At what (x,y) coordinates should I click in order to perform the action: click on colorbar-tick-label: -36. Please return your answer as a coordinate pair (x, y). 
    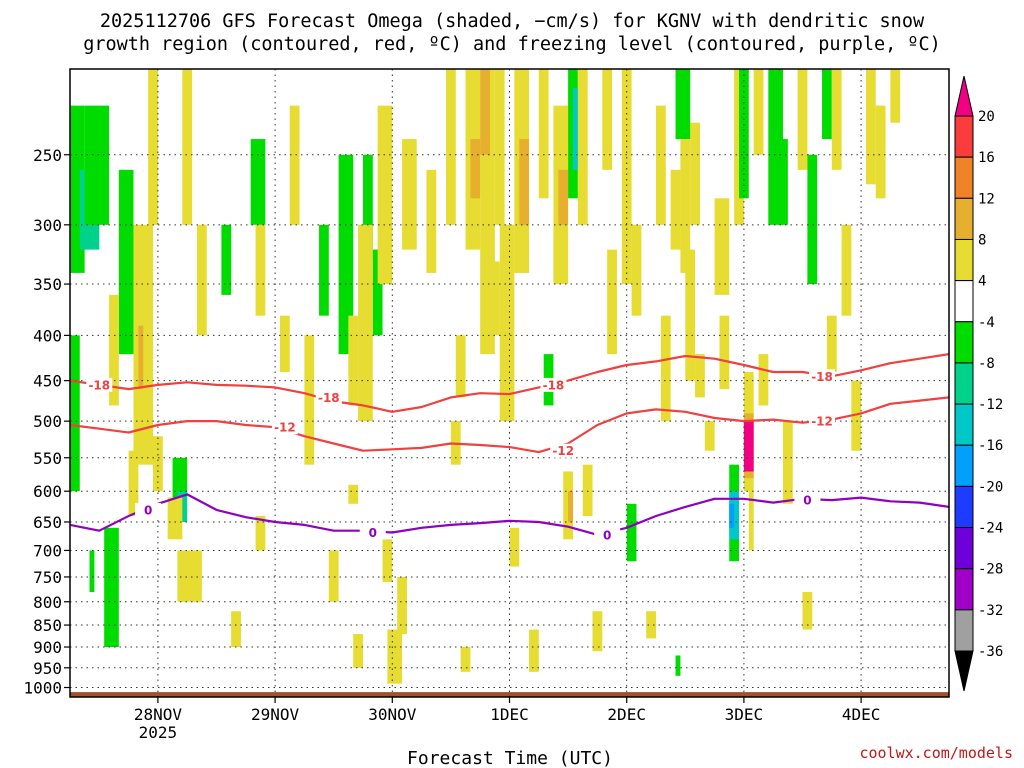
    Looking at the image, I should click on (990, 652).